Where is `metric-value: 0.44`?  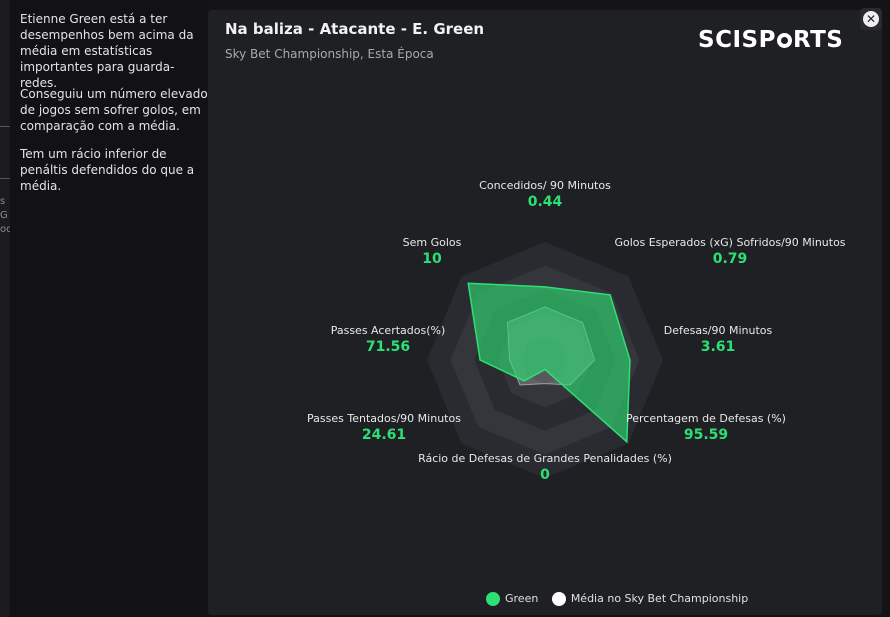 metric-value: 0.44 is located at coordinates (545, 202).